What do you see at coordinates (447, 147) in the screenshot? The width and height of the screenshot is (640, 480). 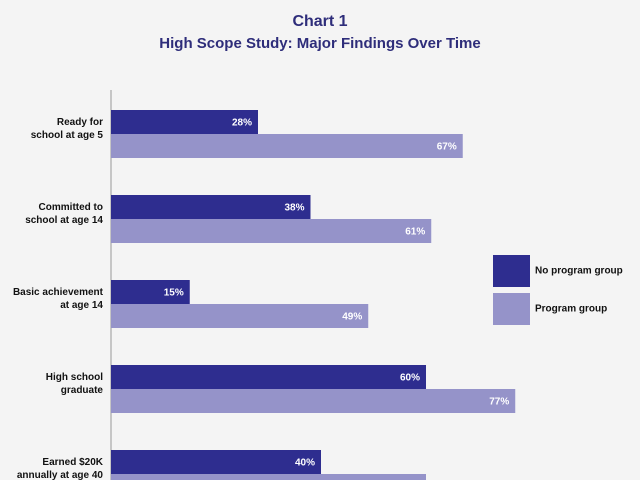 I see `value-label: 67%` at bounding box center [447, 147].